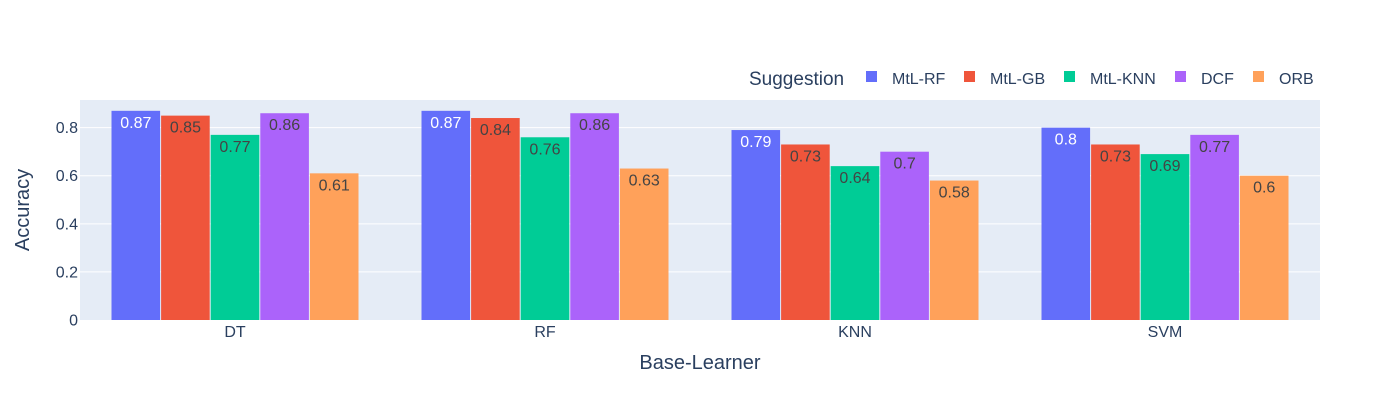 This screenshot has width=1400, height=400. I want to click on bar-value-label: 0.58, so click(954, 193).